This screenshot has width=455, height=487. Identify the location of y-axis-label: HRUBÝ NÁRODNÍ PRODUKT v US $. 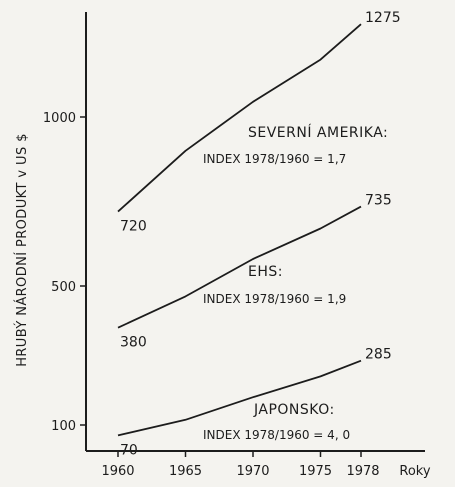
(22, 250).